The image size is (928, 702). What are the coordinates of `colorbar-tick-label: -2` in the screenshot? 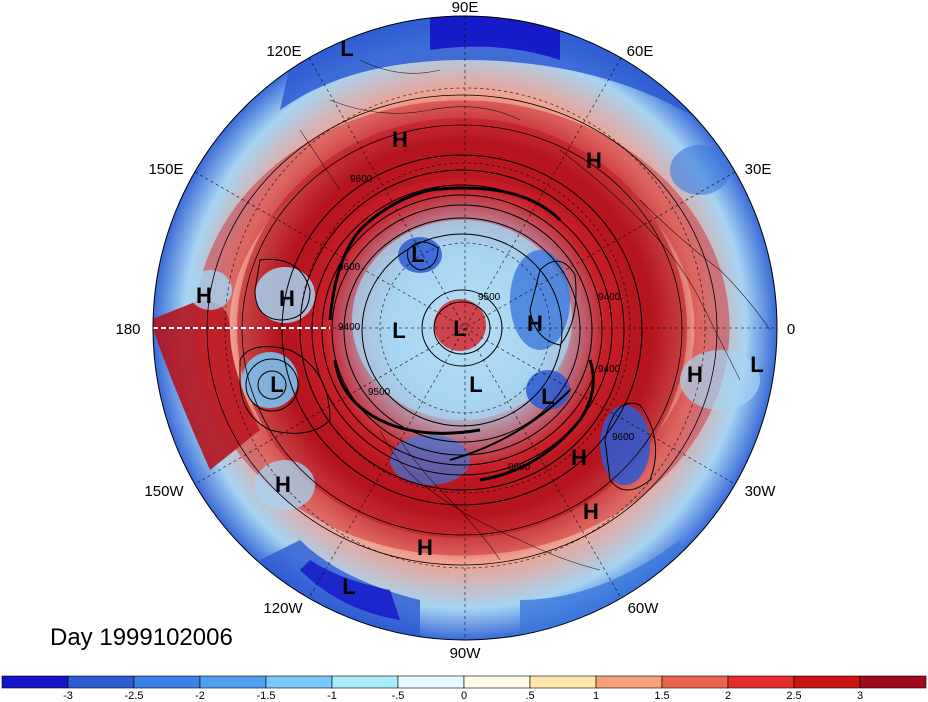 It's located at (200, 696).